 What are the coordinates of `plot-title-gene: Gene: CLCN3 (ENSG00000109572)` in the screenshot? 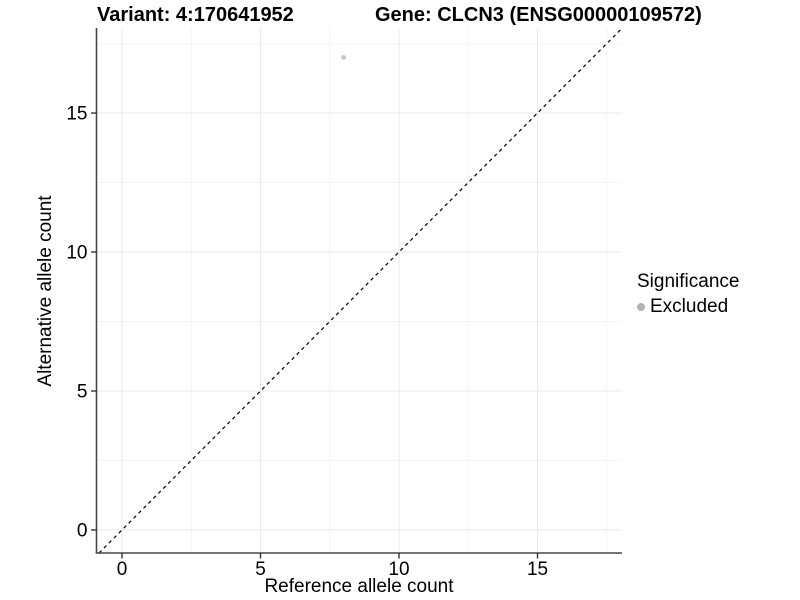 It's located at (538, 15).